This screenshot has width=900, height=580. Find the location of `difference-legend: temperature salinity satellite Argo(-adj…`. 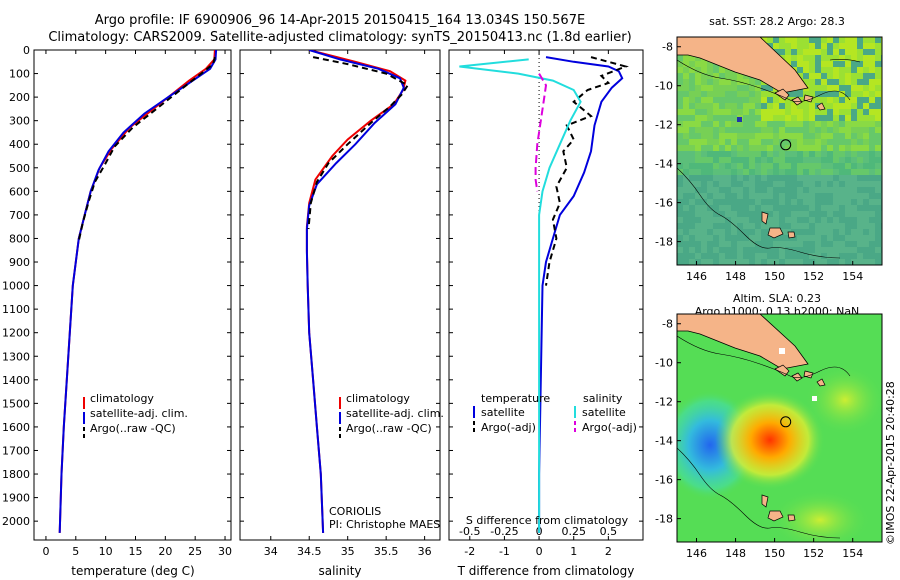

difference-legend: temperature salinity satellite Argo(-adj… is located at coordinates (555, 413).